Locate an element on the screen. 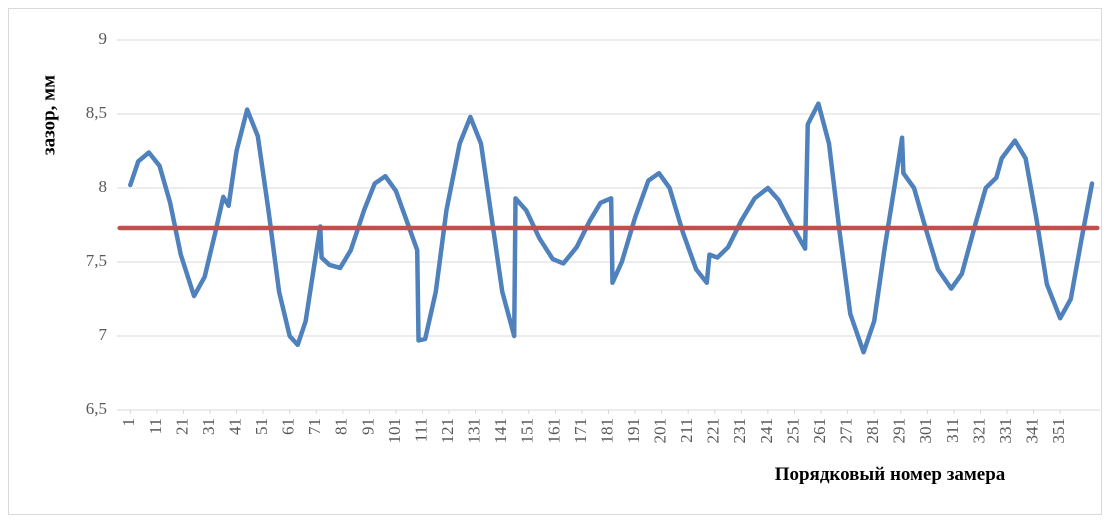 The height and width of the screenshot is (523, 1110). x-tick-label: 141 is located at coordinates (500, 431).